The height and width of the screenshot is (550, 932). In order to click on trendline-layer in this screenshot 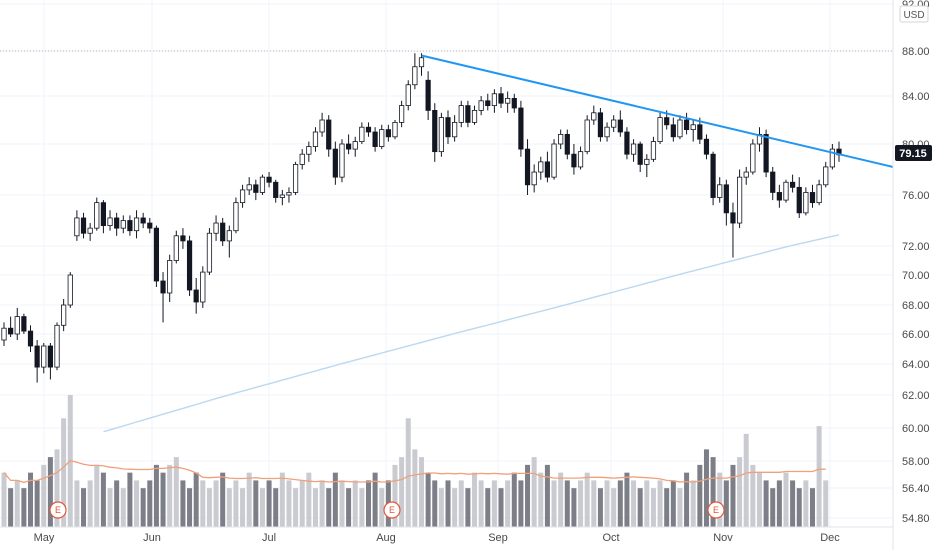, I will do `click(657, 111)`.